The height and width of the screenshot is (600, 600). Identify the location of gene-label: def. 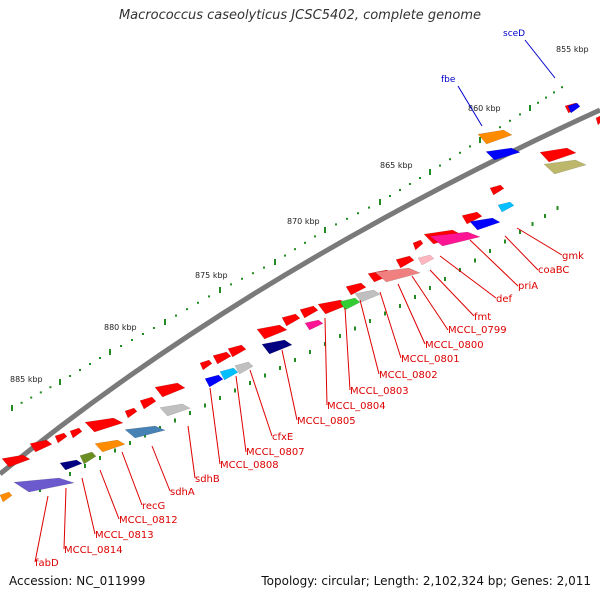
(504, 299).